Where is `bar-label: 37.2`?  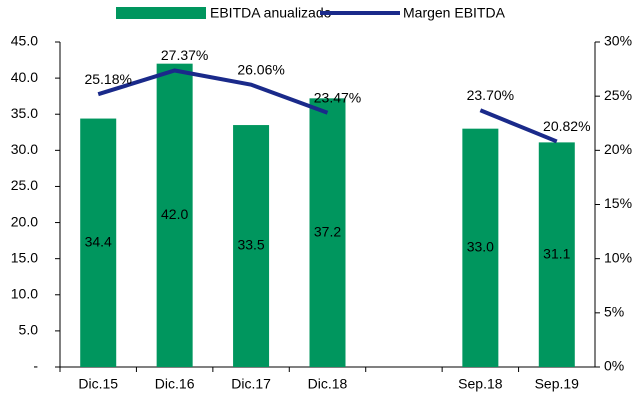
bar-label: 37.2 is located at coordinates (327, 231).